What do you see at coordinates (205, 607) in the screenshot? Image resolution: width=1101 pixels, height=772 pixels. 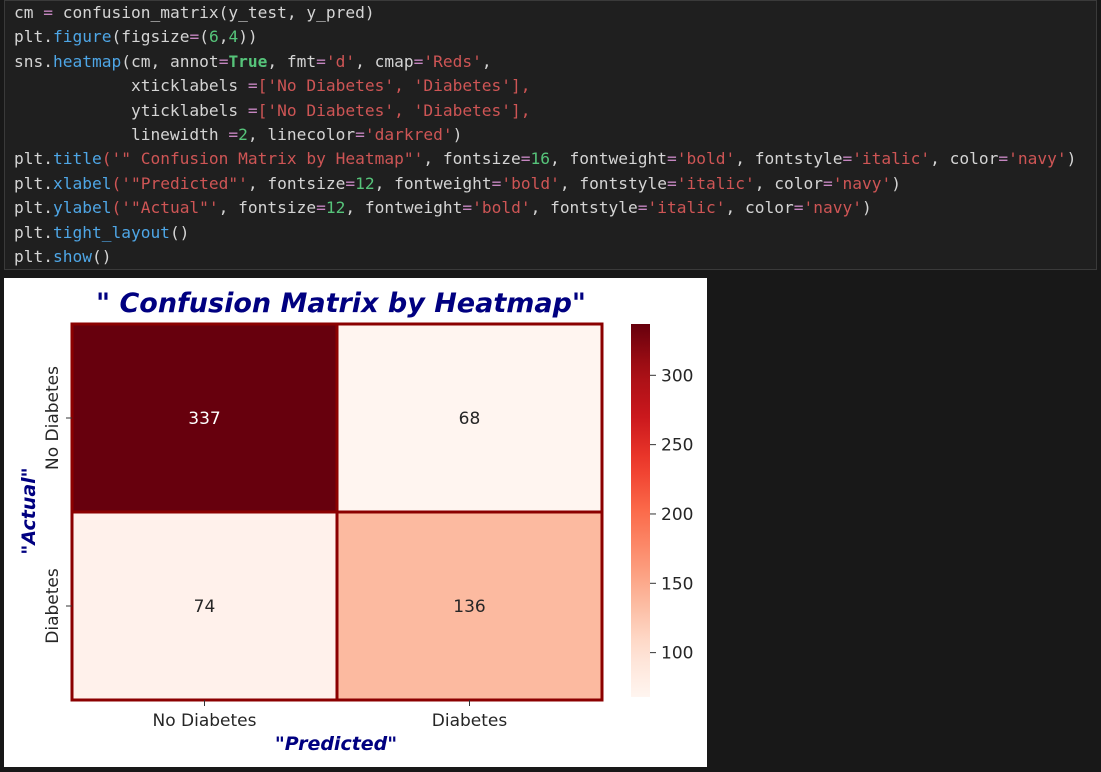 I see `cell-value-label: 74` at bounding box center [205, 607].